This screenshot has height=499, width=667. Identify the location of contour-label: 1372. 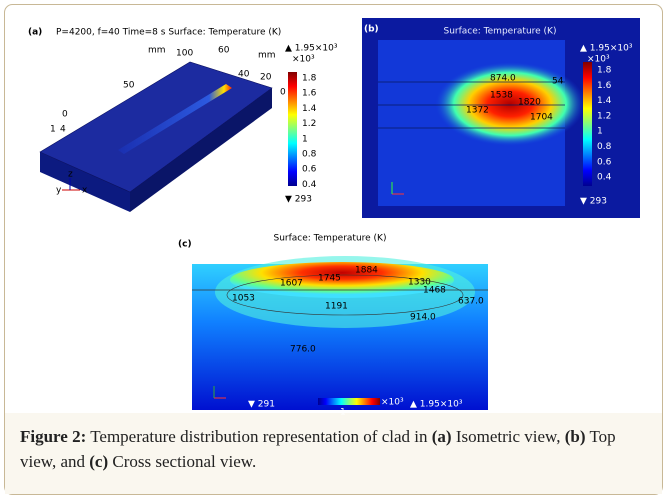
(477, 111).